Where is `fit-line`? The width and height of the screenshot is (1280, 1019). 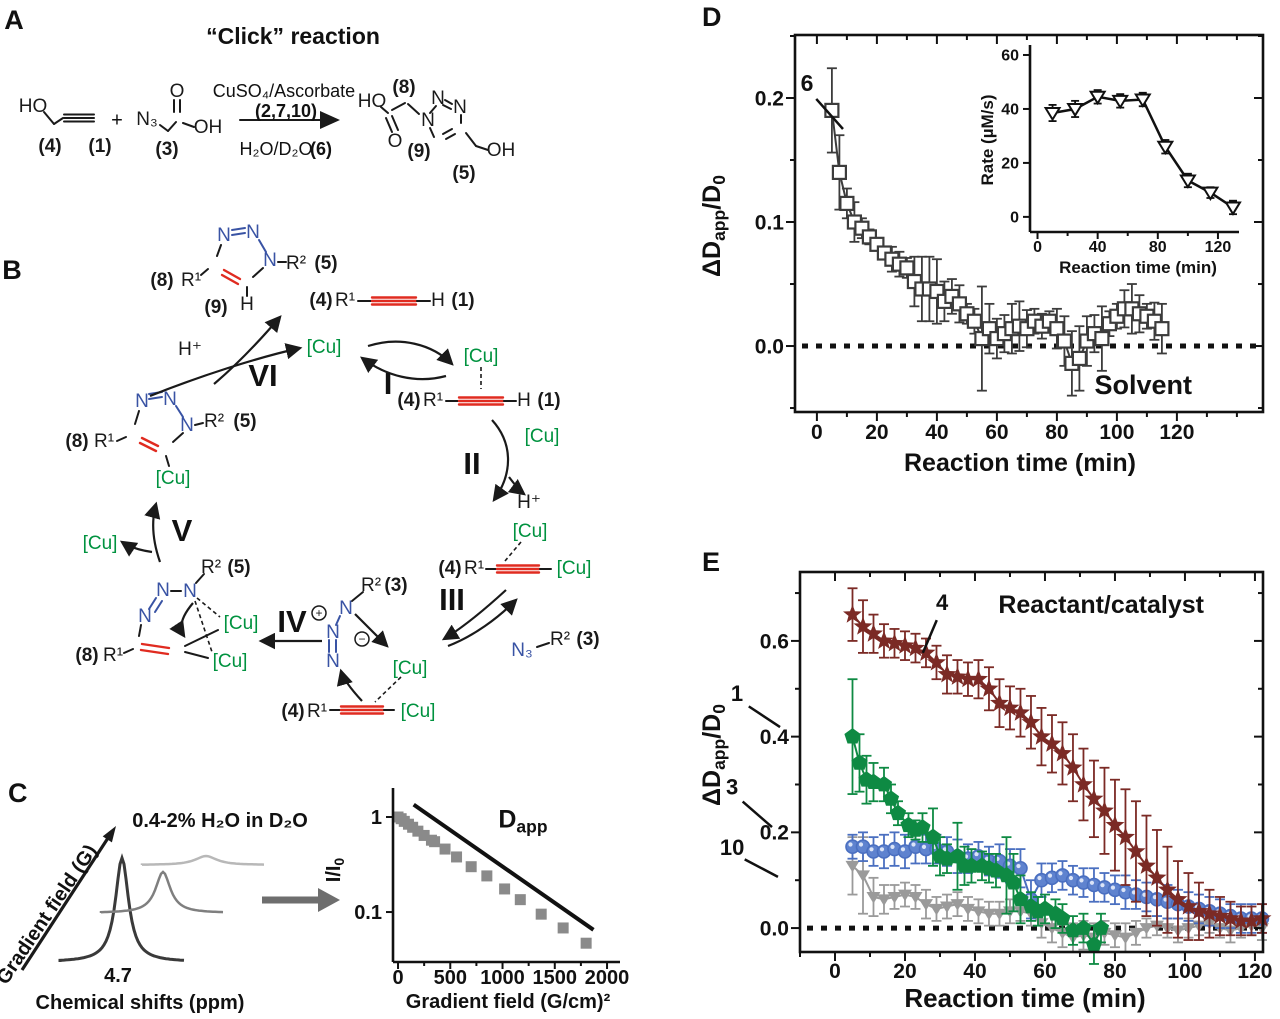
fit-line is located at coordinates (503, 867).